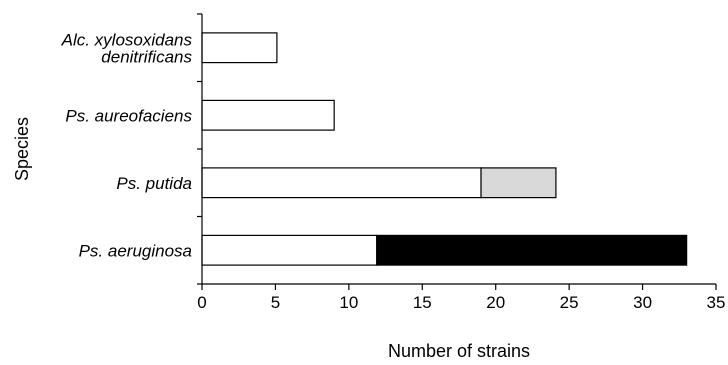 The height and width of the screenshot is (365, 728). Describe the element at coordinates (154, 183) in the screenshot. I see `category-label: Ps. putida` at that location.